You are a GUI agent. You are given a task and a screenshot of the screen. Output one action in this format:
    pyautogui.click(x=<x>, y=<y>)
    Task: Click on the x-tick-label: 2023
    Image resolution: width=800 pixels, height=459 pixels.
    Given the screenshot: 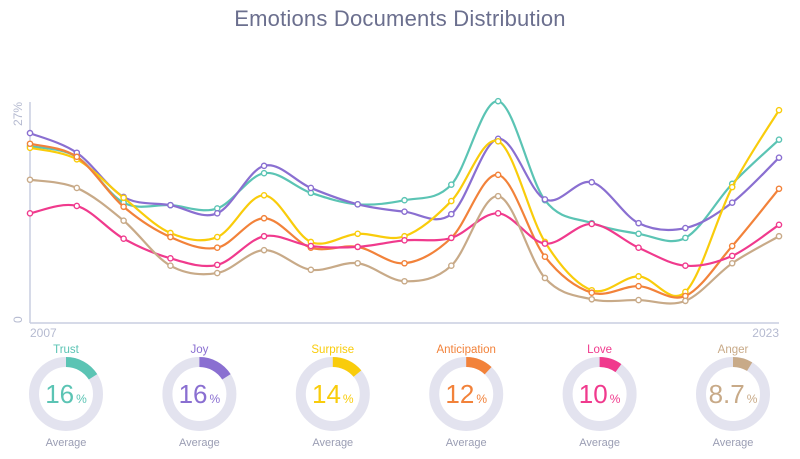 What is the action you would take?
    pyautogui.click(x=765, y=333)
    